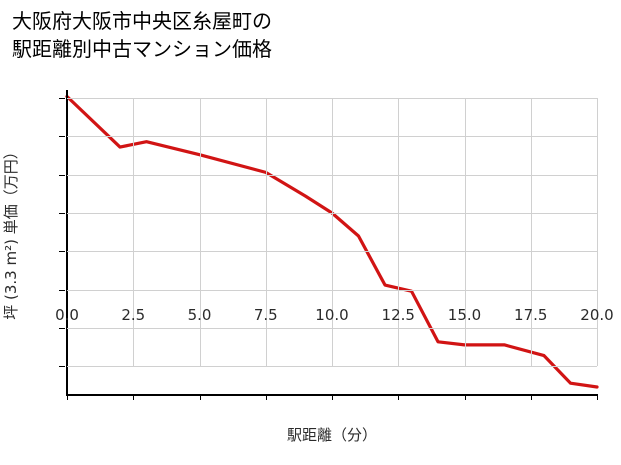 This screenshot has width=621, height=465. What do you see at coordinates (332, 315) in the screenshot?
I see `x-tick-label: 10.0` at bounding box center [332, 315].